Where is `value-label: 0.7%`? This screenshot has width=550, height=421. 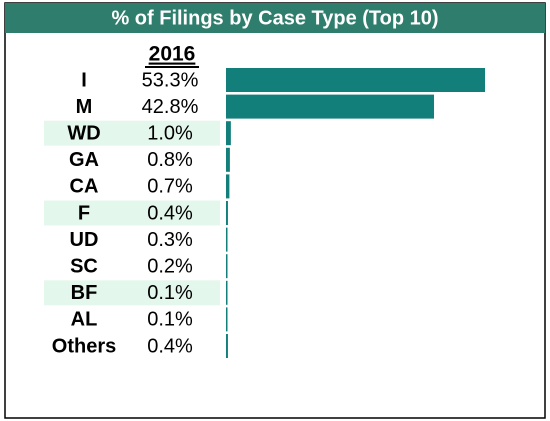 value-label: 0.7% is located at coordinates (170, 187).